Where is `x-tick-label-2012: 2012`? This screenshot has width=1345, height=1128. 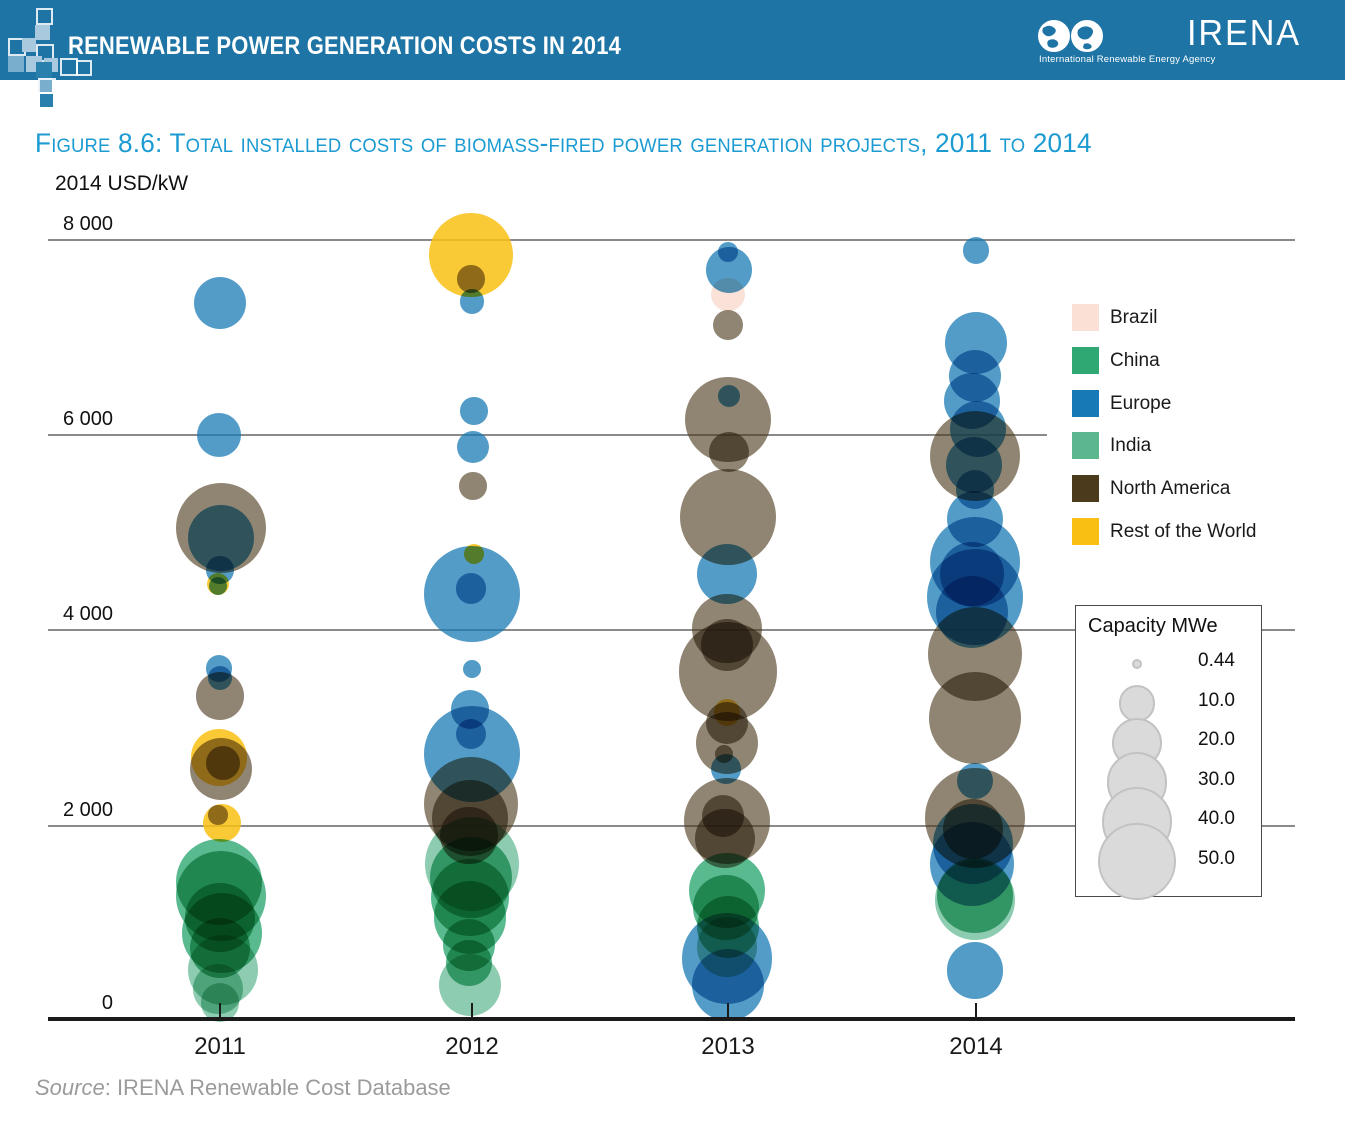 x-tick-label-2012: 2012 is located at coordinates (472, 1046).